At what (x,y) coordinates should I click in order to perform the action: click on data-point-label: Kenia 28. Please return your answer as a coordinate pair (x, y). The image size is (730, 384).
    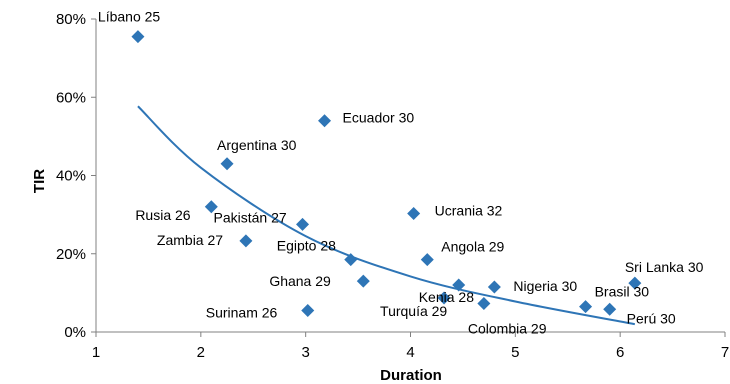
    Looking at the image, I should click on (446, 297).